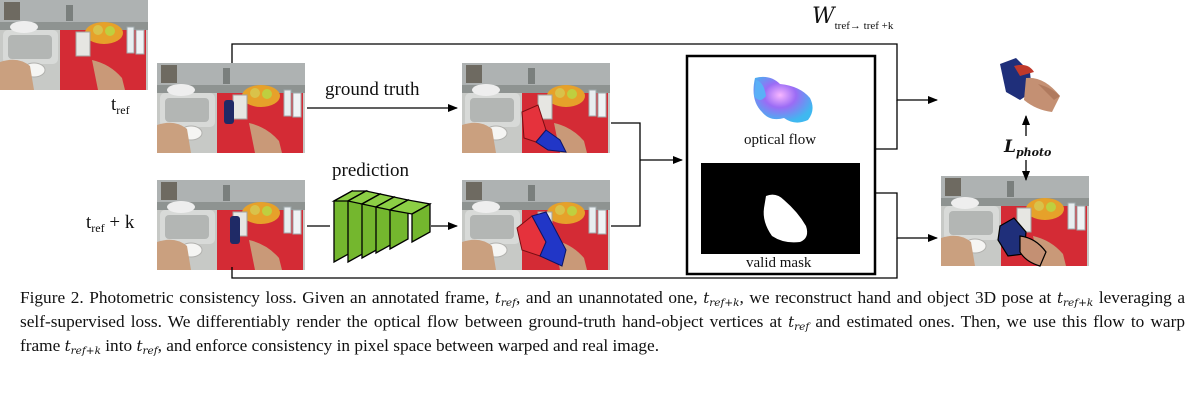 The height and width of the screenshot is (411, 1202). What do you see at coordinates (1022, 242) in the screenshot?
I see `frame-tref-real-overlay` at bounding box center [1022, 242].